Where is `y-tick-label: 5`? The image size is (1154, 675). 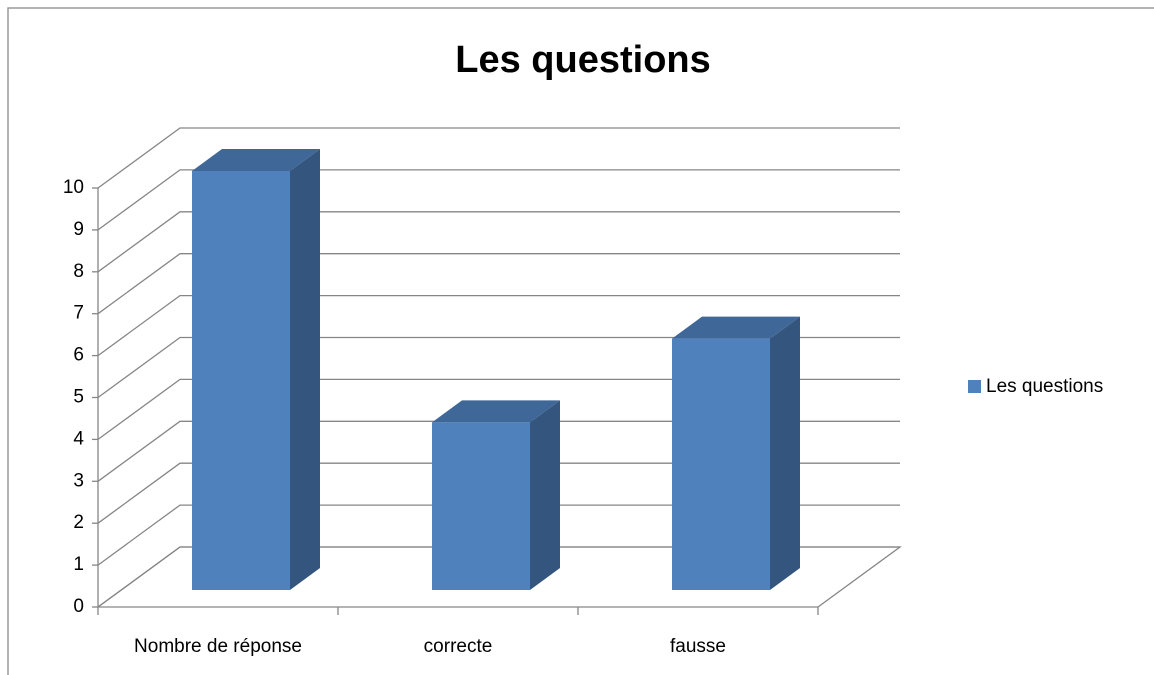
y-tick-label: 5 is located at coordinates (78, 397).